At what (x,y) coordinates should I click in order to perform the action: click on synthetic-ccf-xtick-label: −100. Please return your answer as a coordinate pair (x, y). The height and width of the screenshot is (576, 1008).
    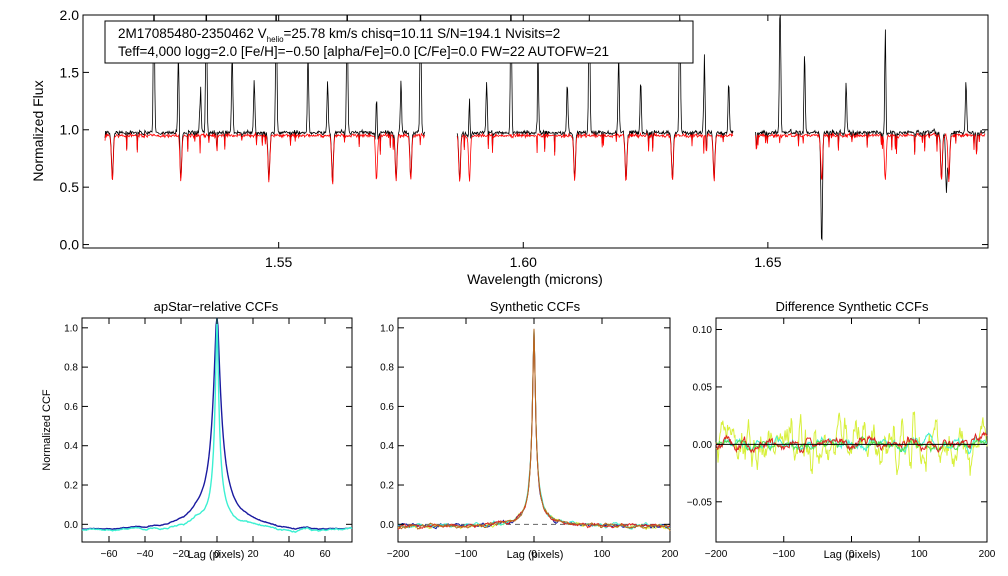
    Looking at the image, I should click on (466, 554).